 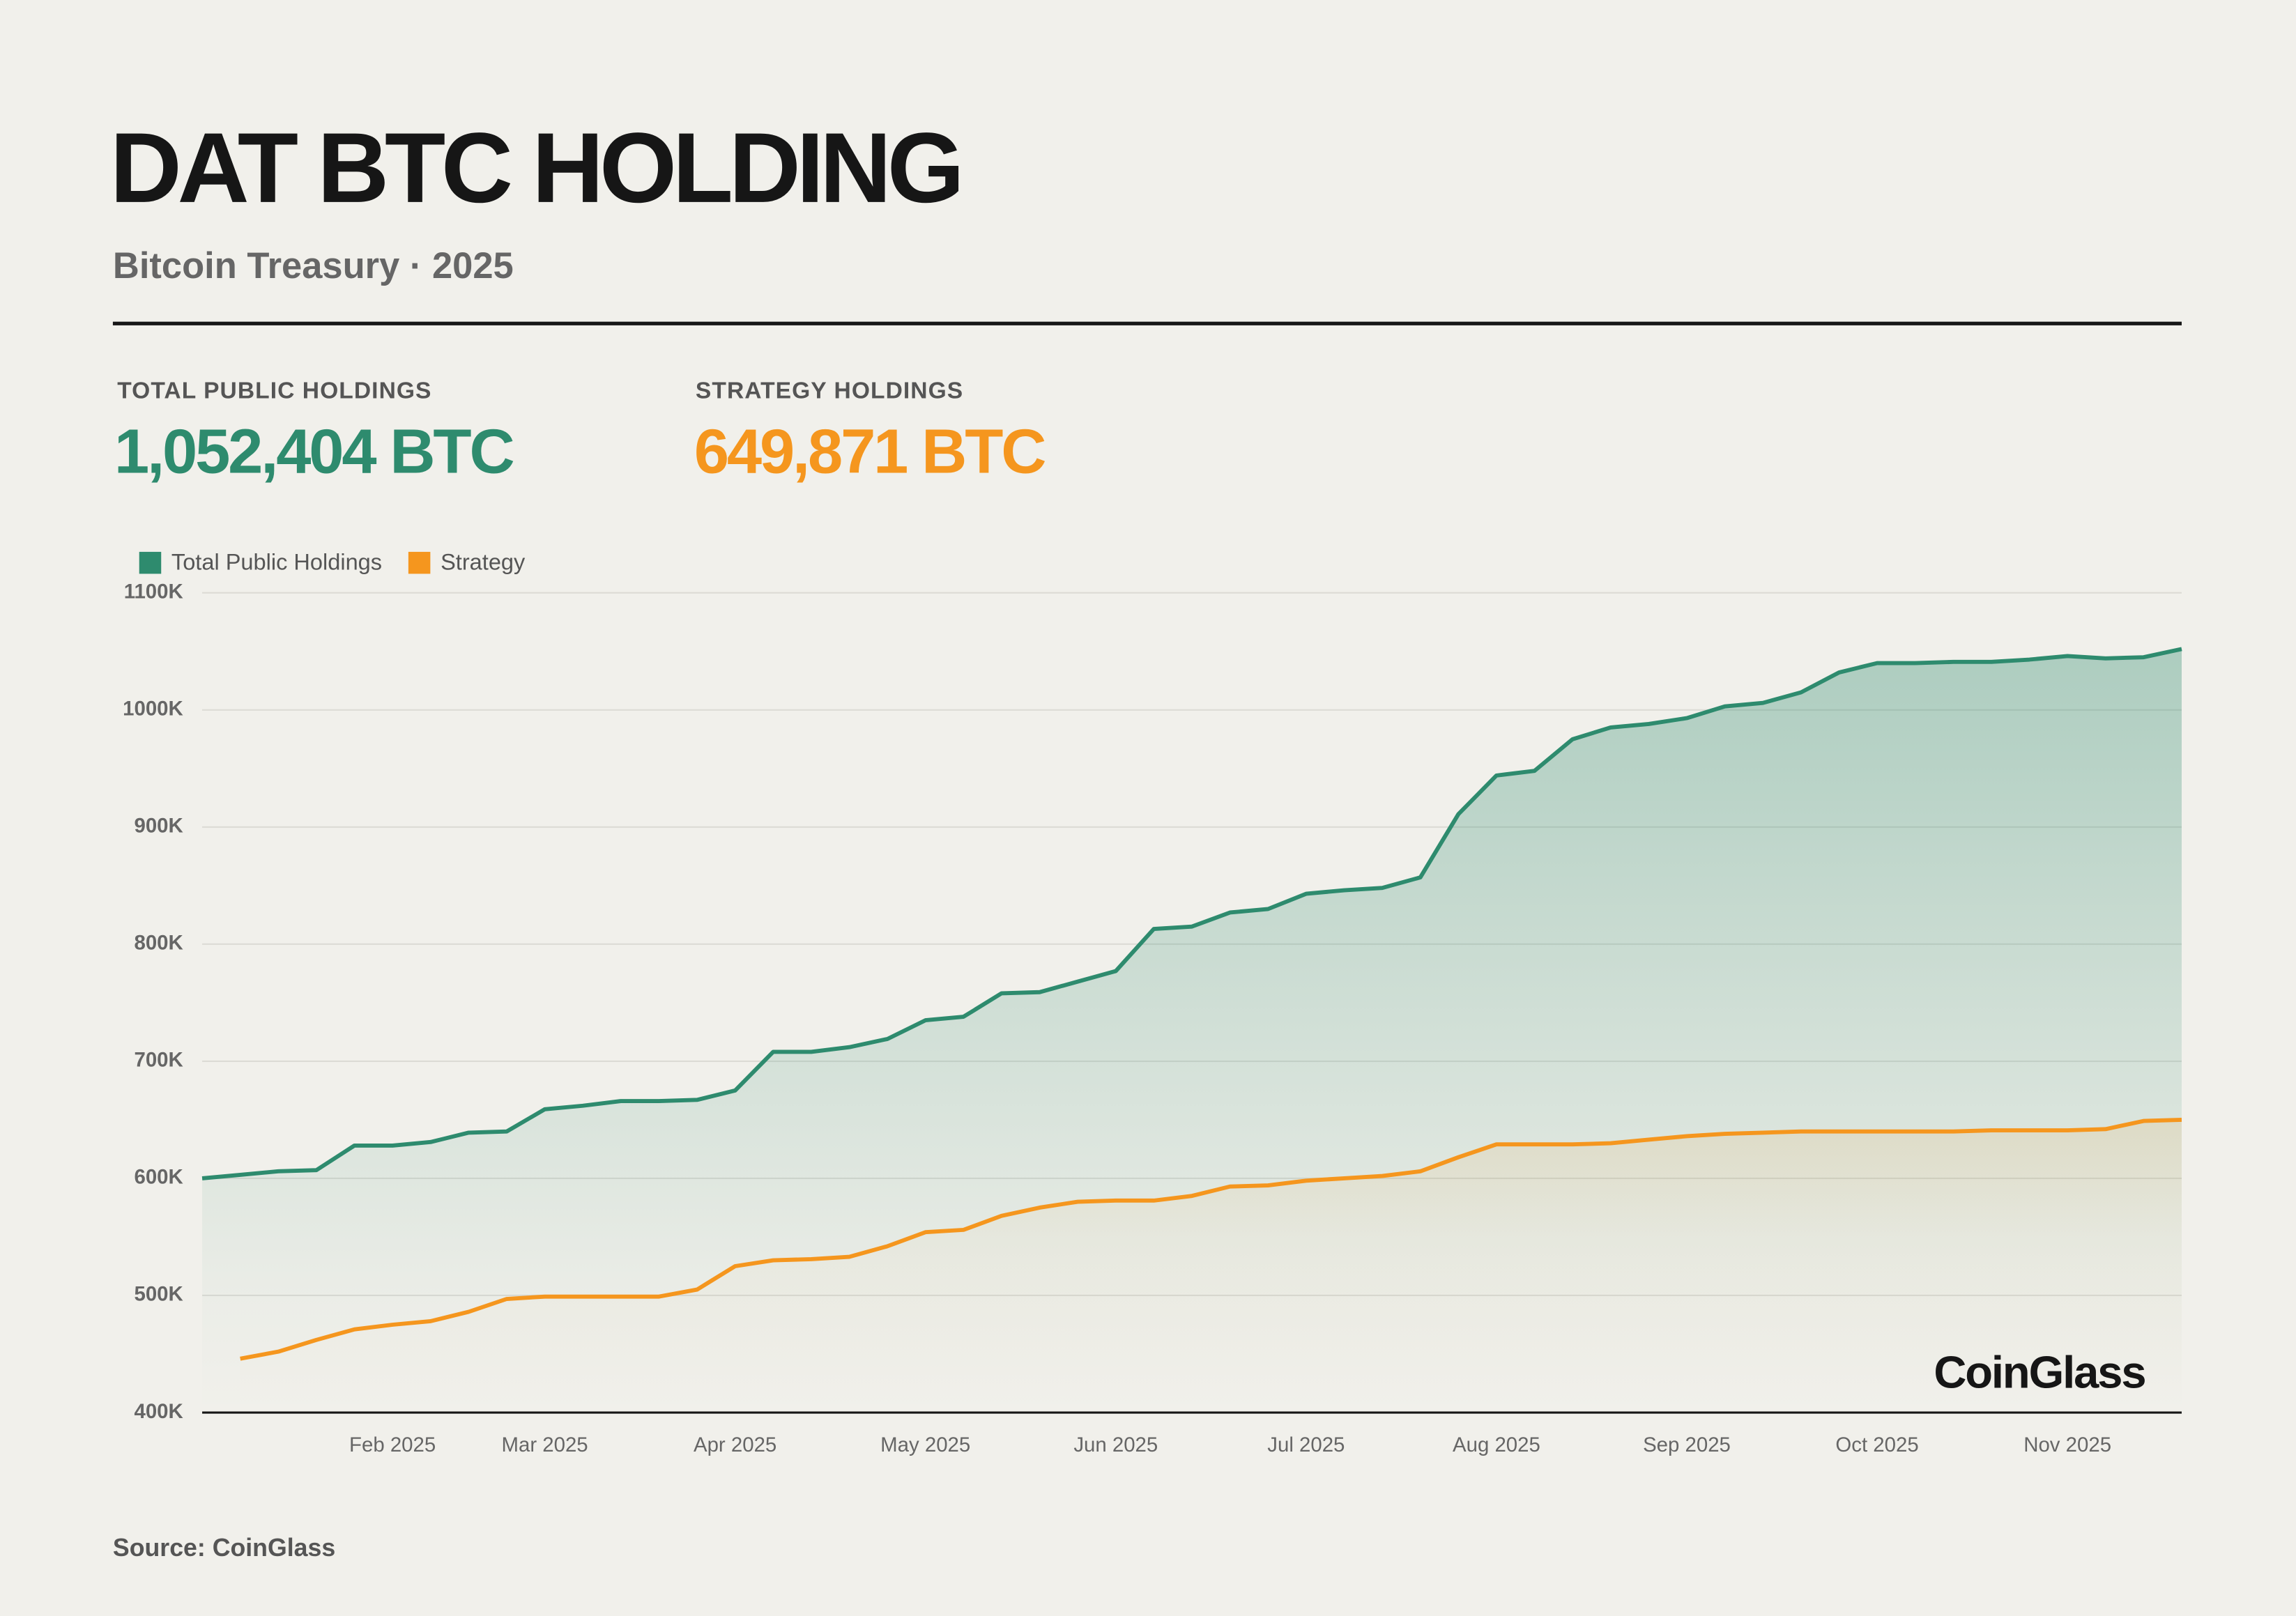 I want to click on x-tick-label: Feb 2025, so click(x=393, y=1445).